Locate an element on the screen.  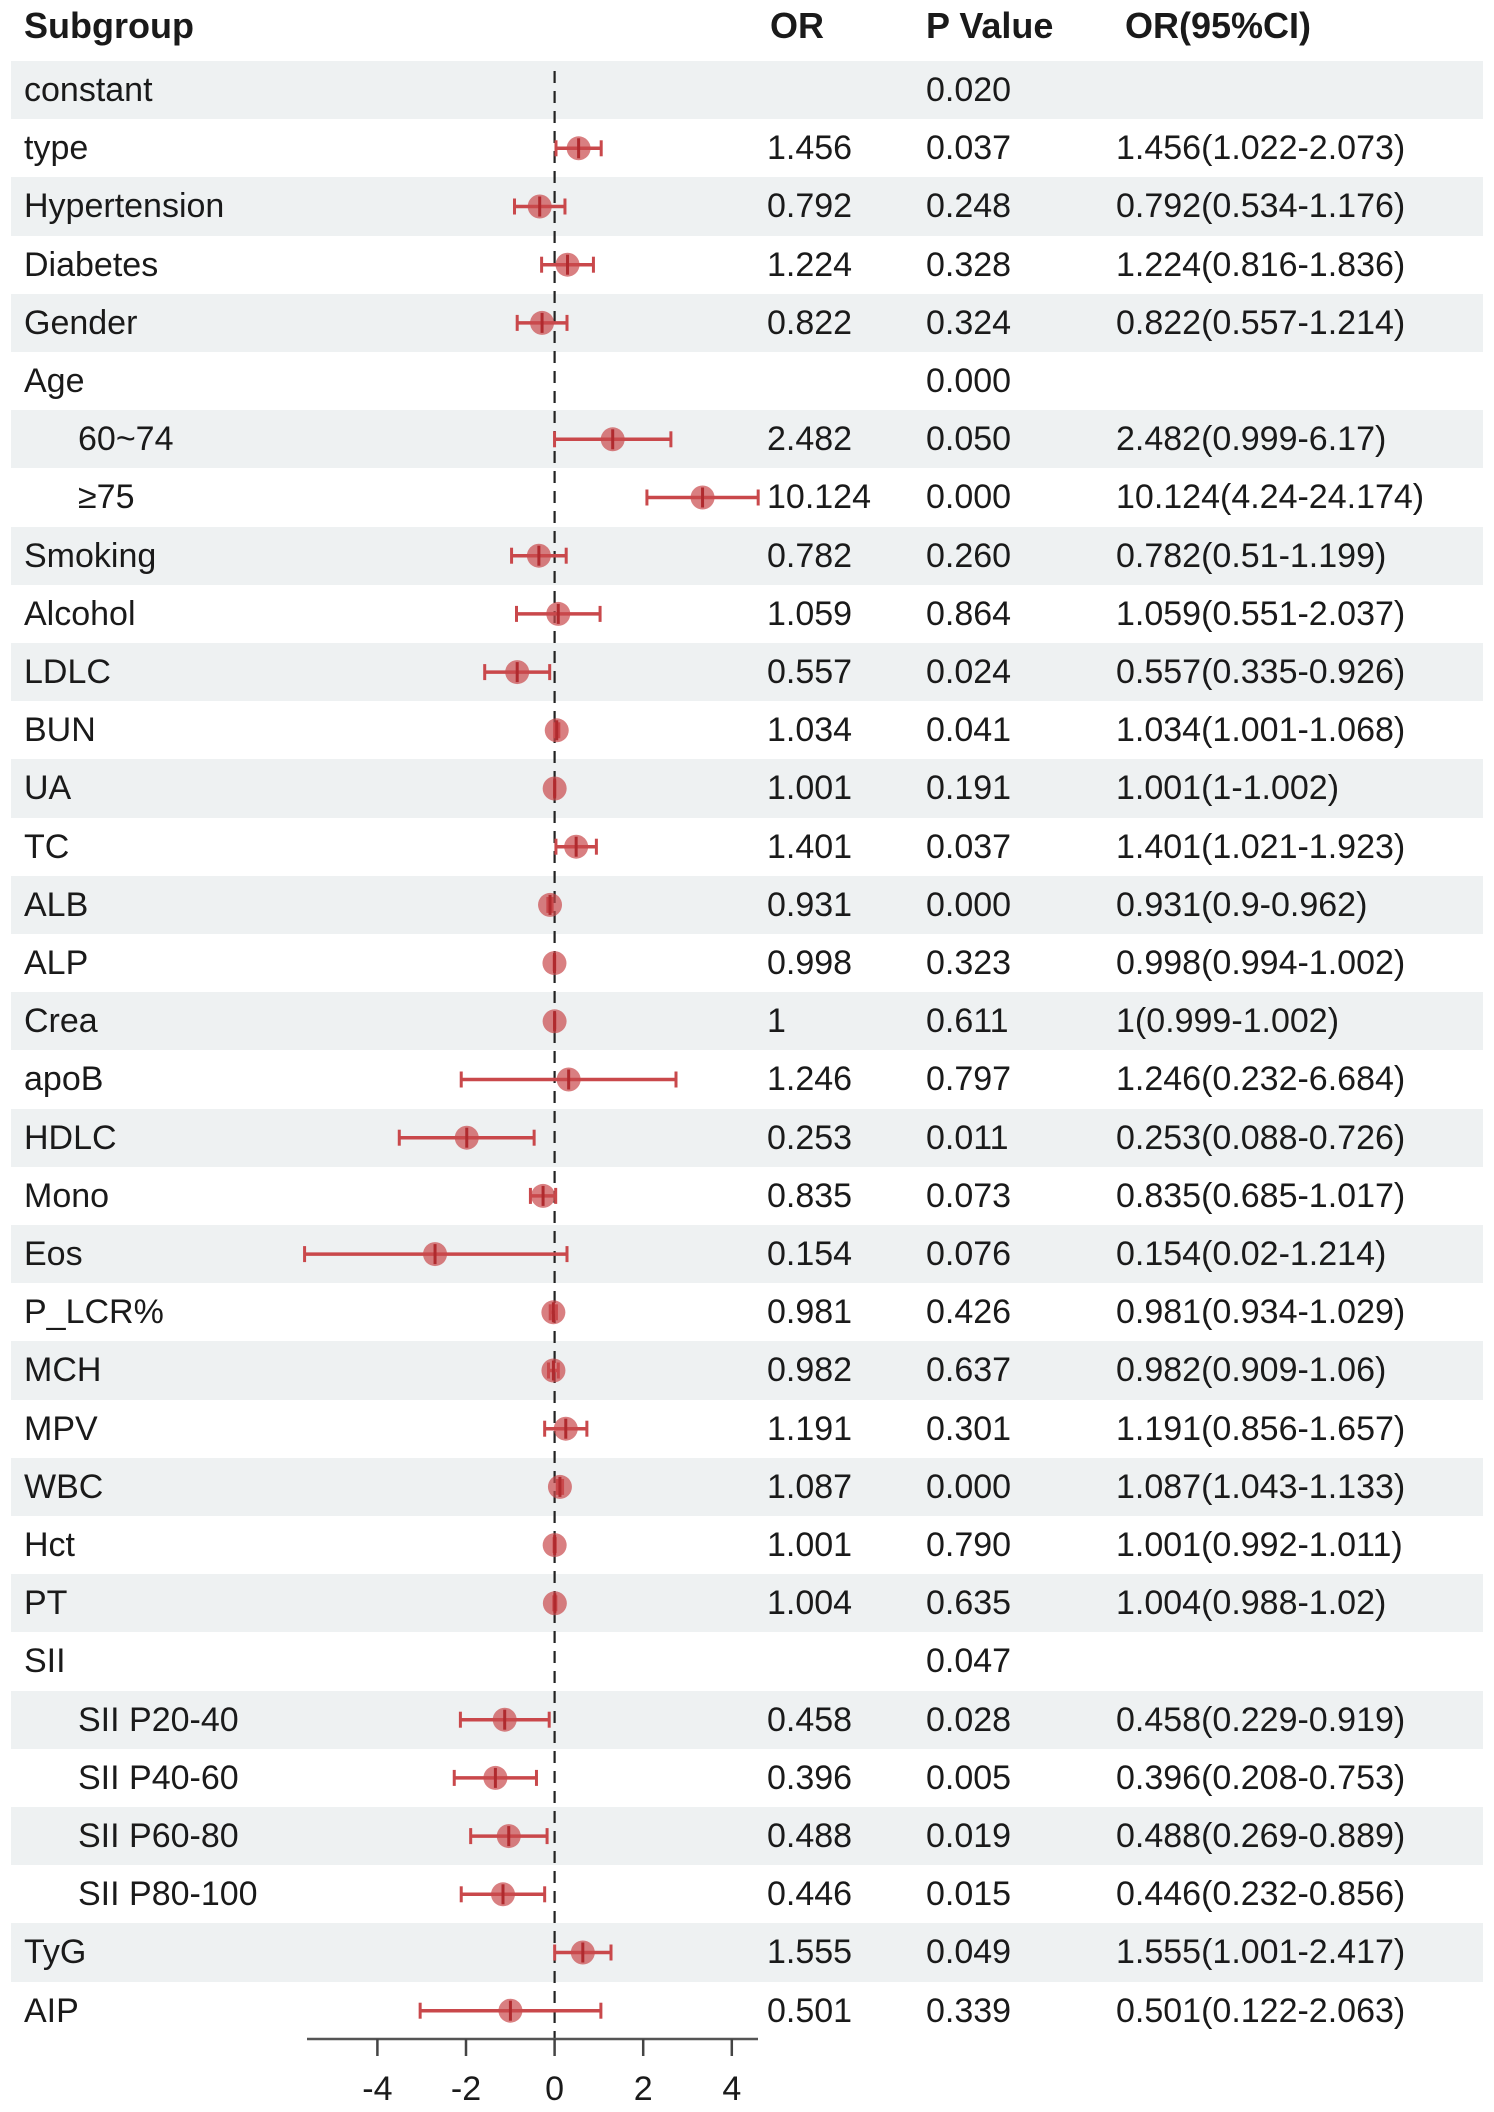
p-value: 0.073 is located at coordinates (969, 1195).